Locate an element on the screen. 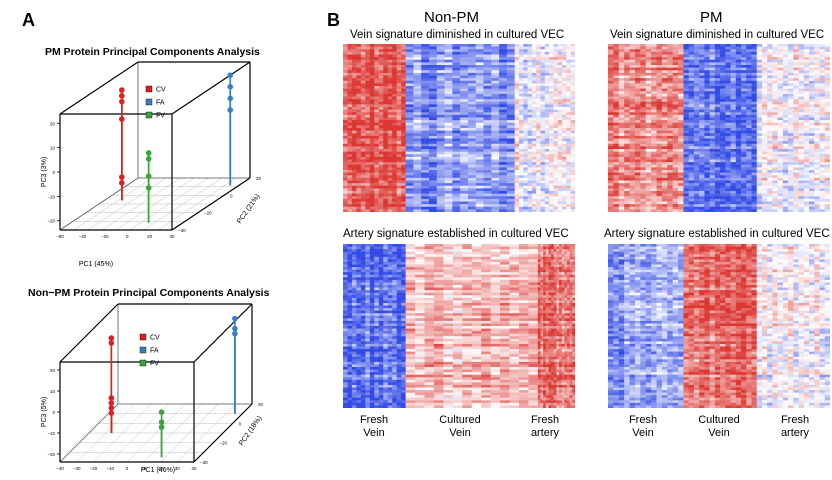  legend-label: FV is located at coordinates (154, 364).